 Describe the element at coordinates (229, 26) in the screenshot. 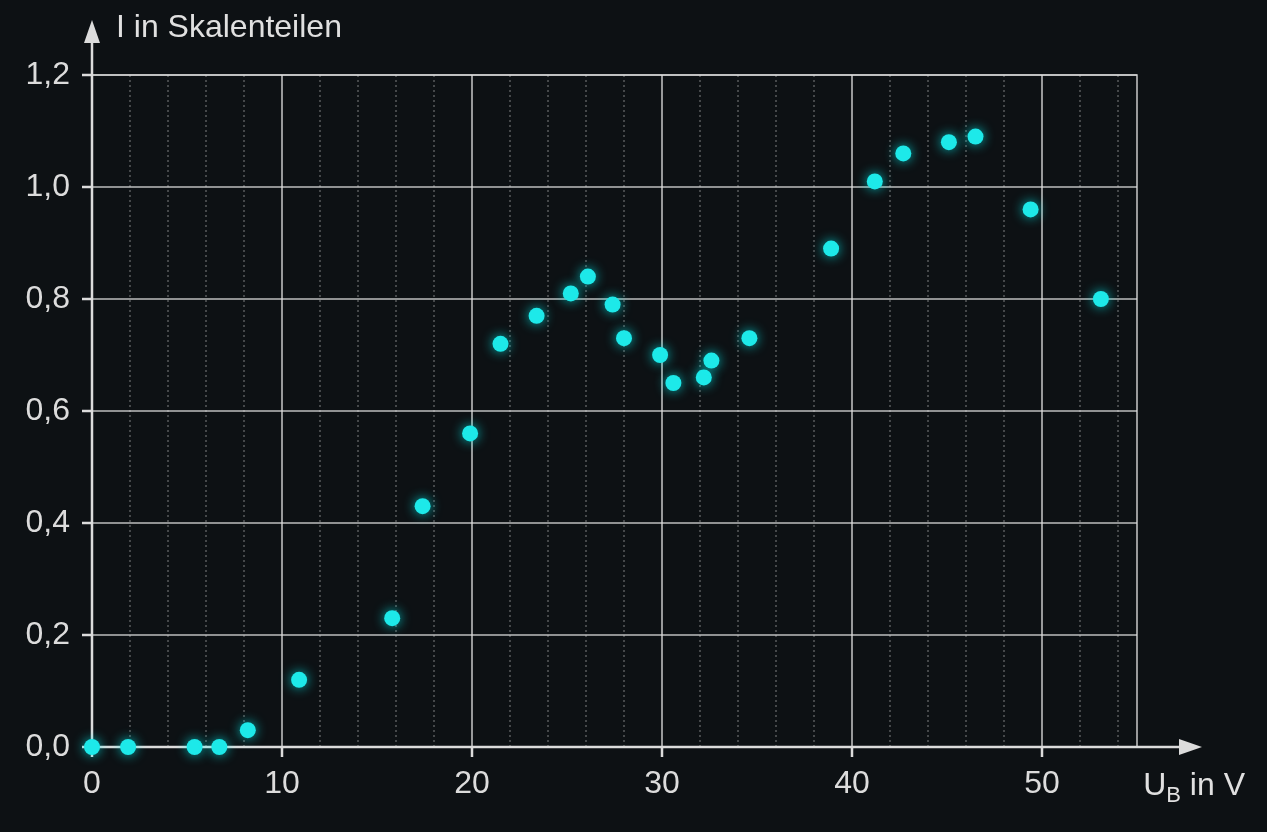

I see `y-axis-title: I in Skalenteilen` at that location.